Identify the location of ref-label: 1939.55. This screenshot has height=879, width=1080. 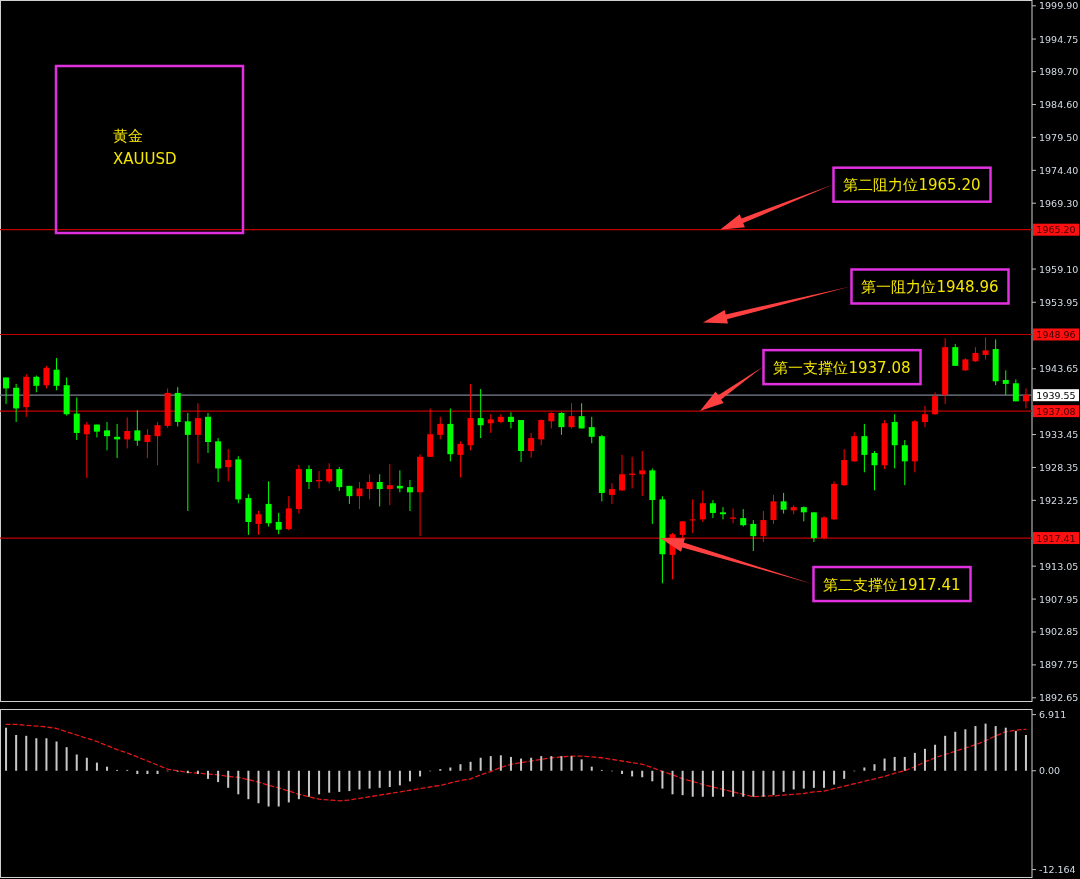
(1056, 395).